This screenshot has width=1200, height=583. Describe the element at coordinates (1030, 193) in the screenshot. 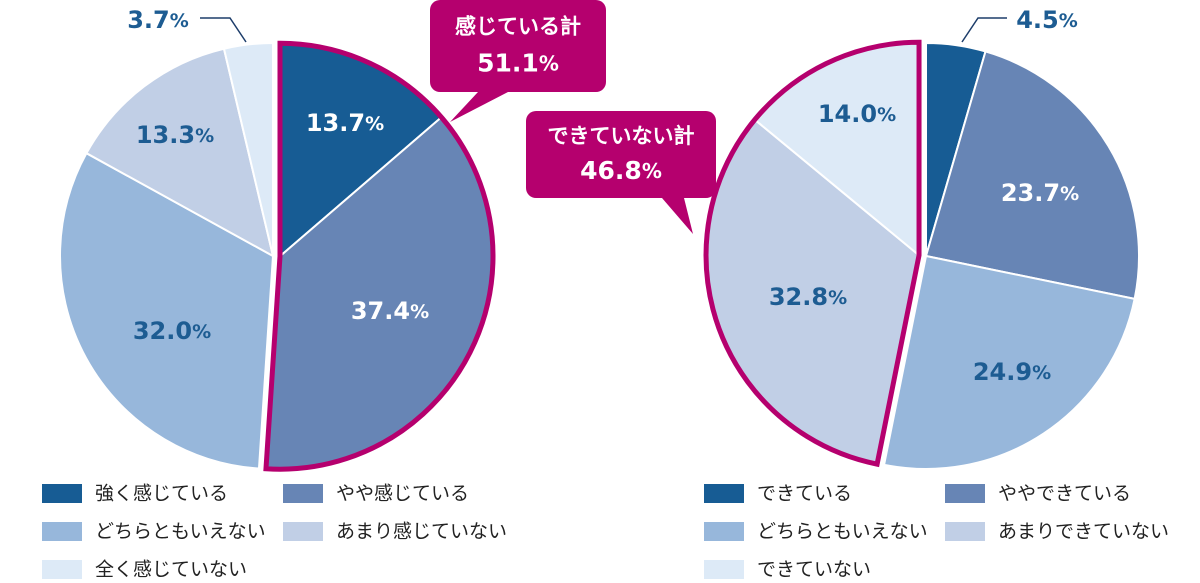

I see `slice-label-2-value: 23.7` at that location.